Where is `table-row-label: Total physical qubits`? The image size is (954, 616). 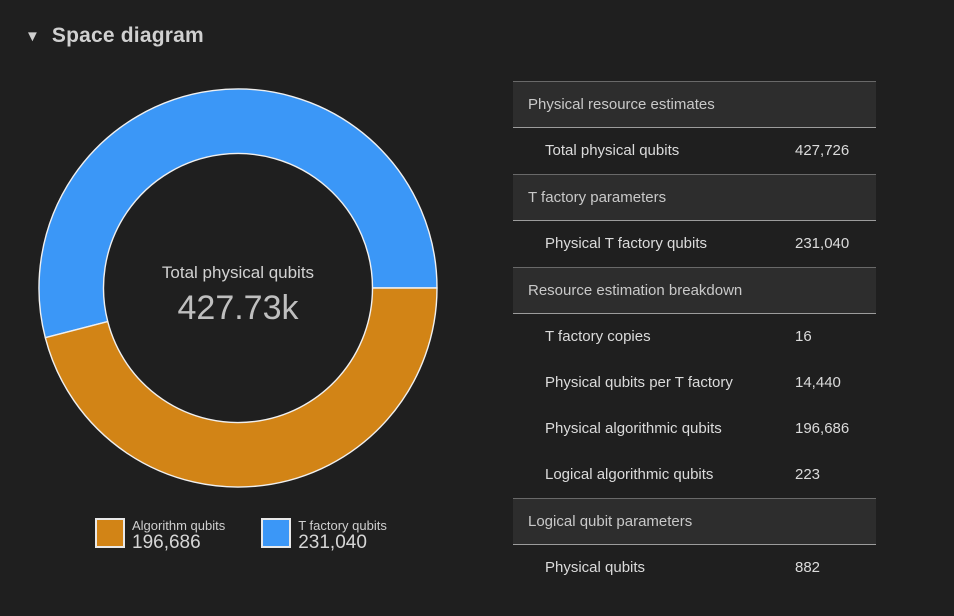
table-row-label: Total physical qubits is located at coordinates (612, 150).